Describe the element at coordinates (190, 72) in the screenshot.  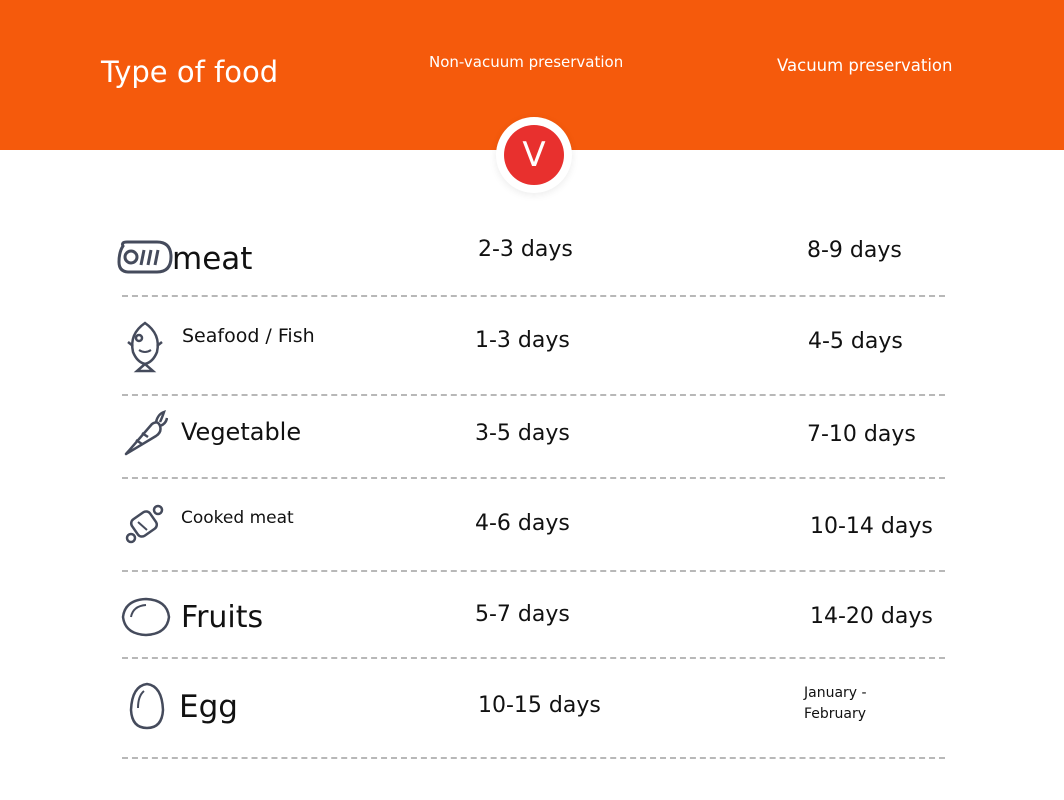
I see `type-of-food-heading: Type of food` at that location.